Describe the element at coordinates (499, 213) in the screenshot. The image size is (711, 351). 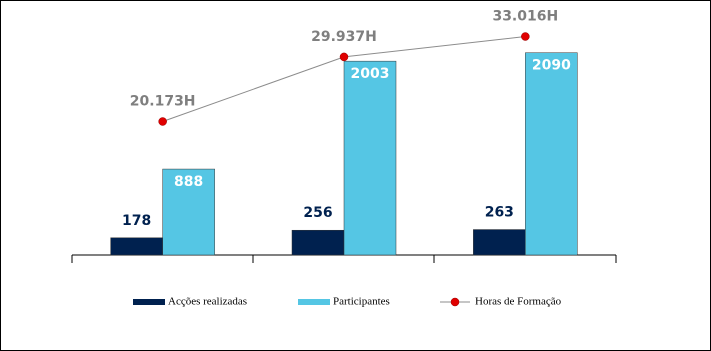
I see `value-label: 263` at that location.